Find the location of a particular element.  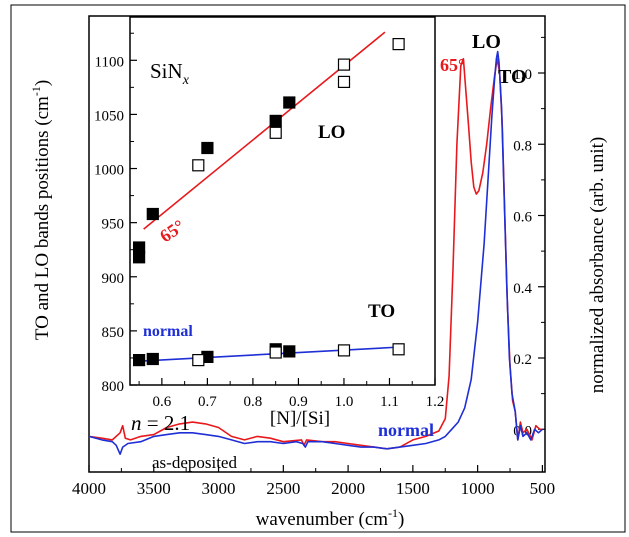

main-lo-label: LO is located at coordinates (486, 42).